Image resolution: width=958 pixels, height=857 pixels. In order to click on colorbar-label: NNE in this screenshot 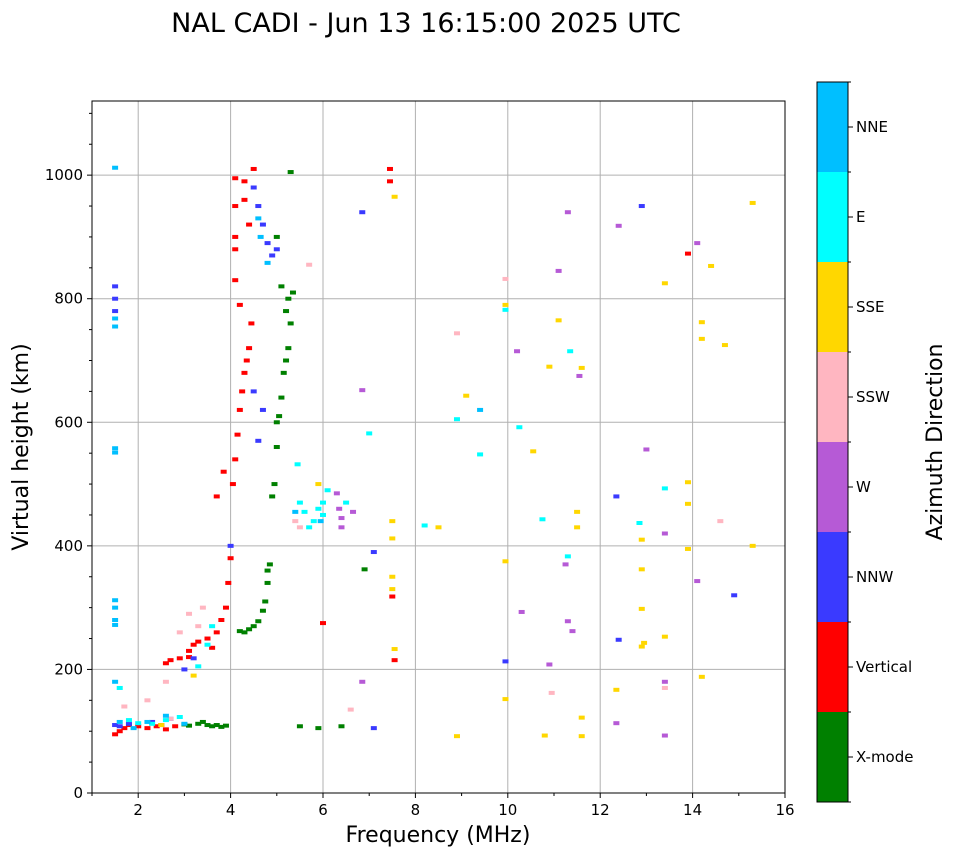, I will do `click(872, 127)`.